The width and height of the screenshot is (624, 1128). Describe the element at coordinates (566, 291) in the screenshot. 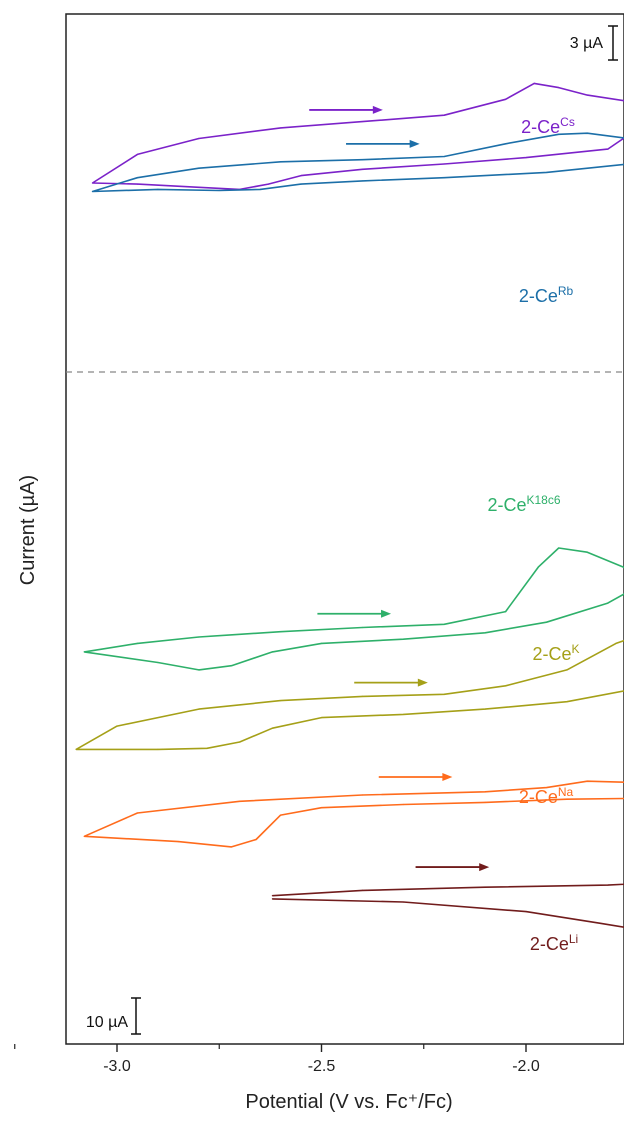

I see `trace-label-superscript: Rb` at that location.